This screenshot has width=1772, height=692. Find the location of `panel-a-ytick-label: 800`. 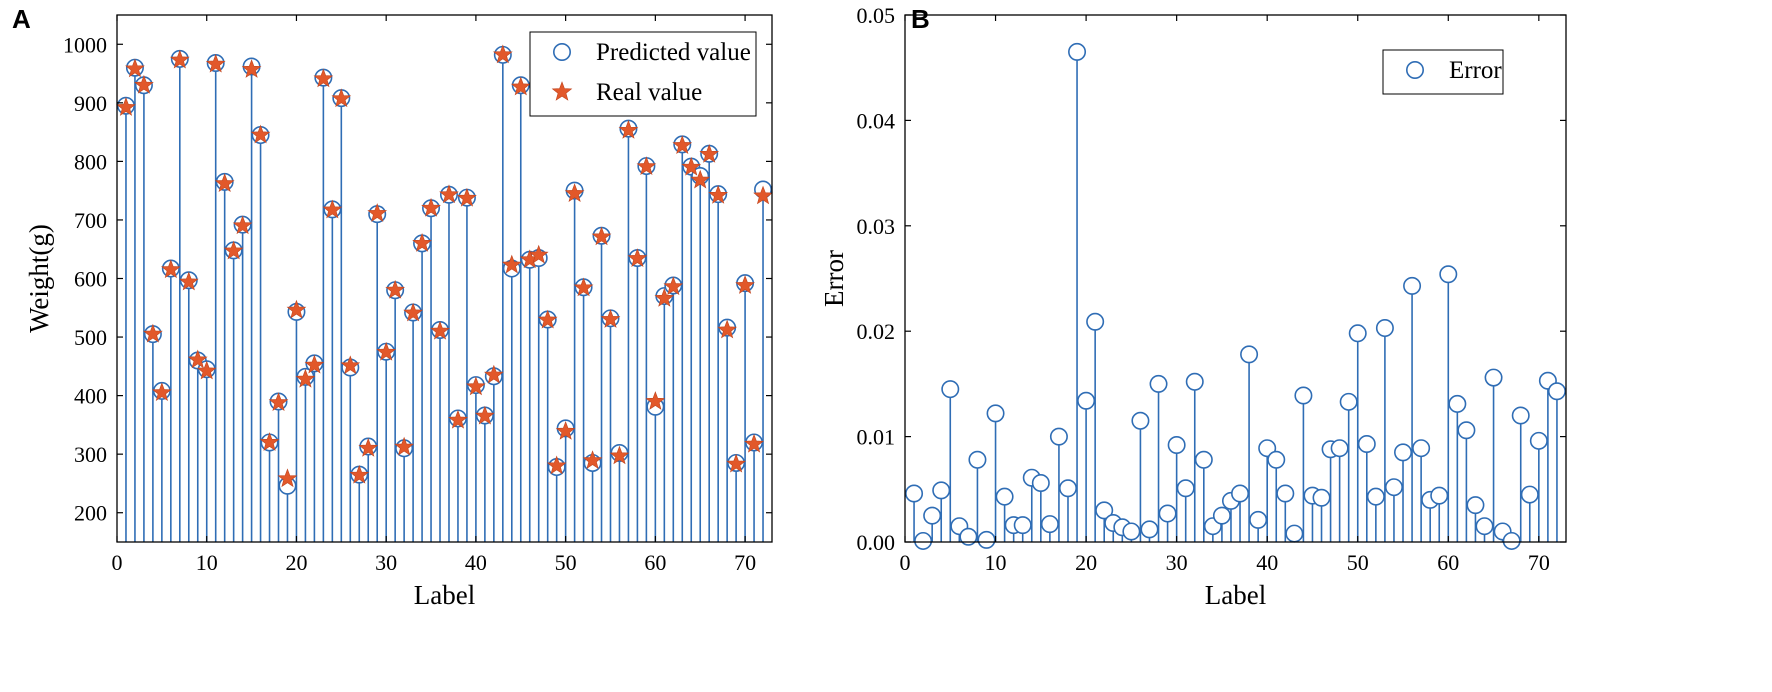

panel-a-ytick-label: 800 is located at coordinates (90, 161).